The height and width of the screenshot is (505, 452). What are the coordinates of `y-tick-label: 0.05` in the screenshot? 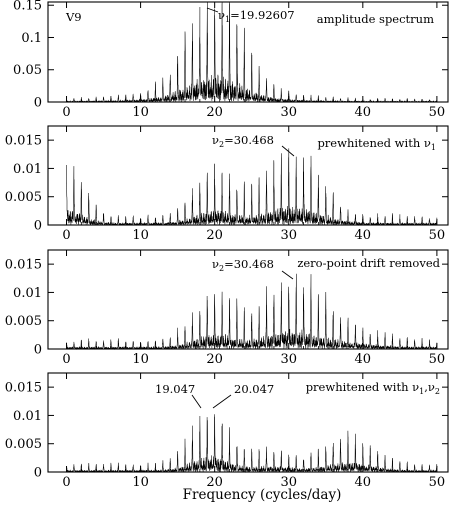 It's located at (27, 70).